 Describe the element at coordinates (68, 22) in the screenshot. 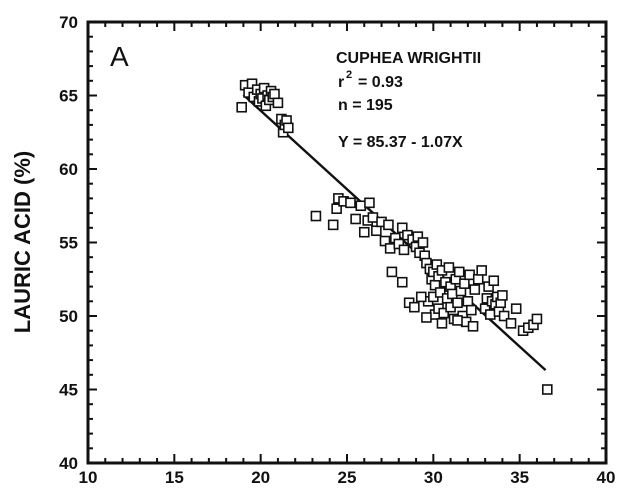

I see `y-tick-label: 70` at that location.